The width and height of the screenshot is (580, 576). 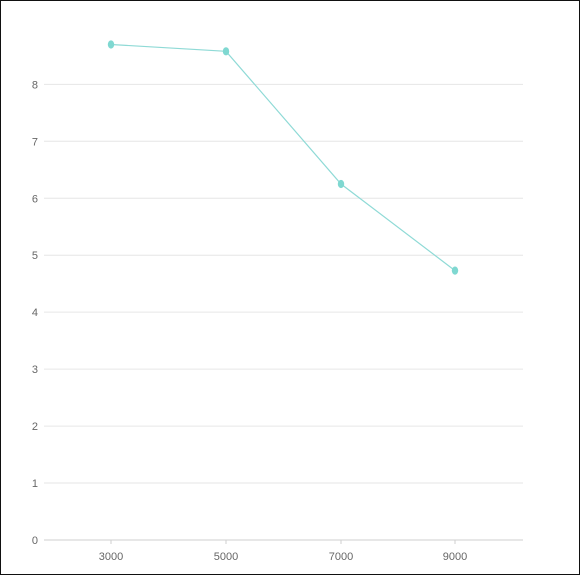 What do you see at coordinates (35, 313) in the screenshot?
I see `y-tick-label: 4` at bounding box center [35, 313].